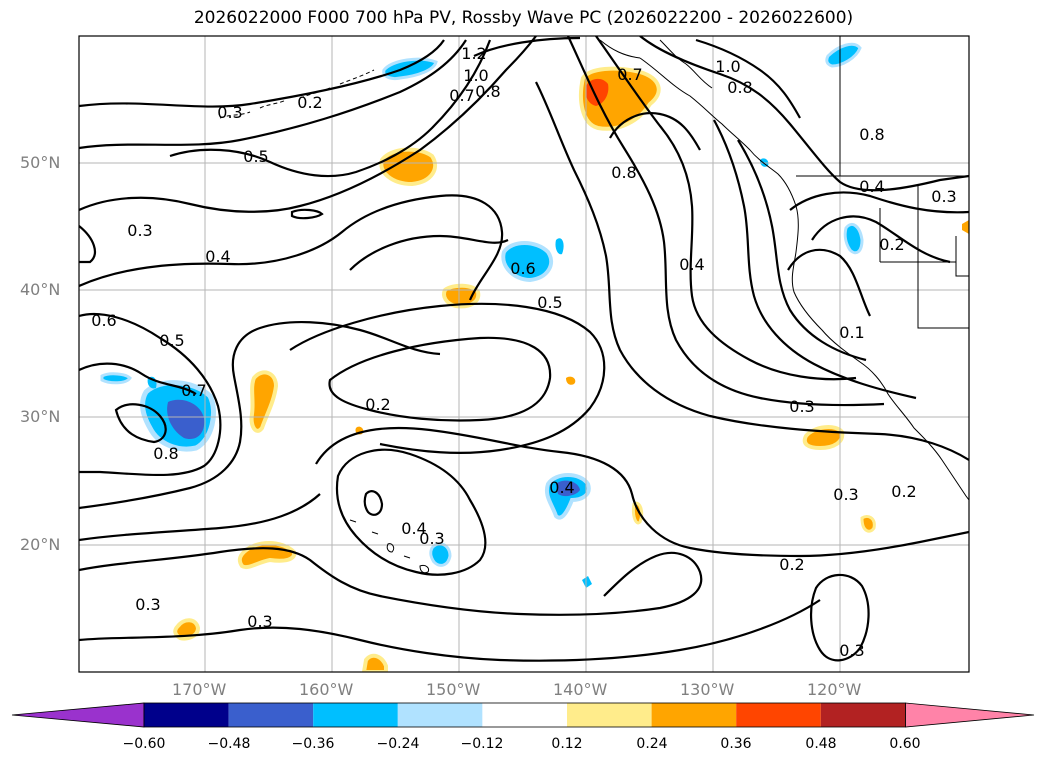 This screenshot has width=1047, height=765. I want to click on colorbar-tick-label: 0.24, so click(652, 744).